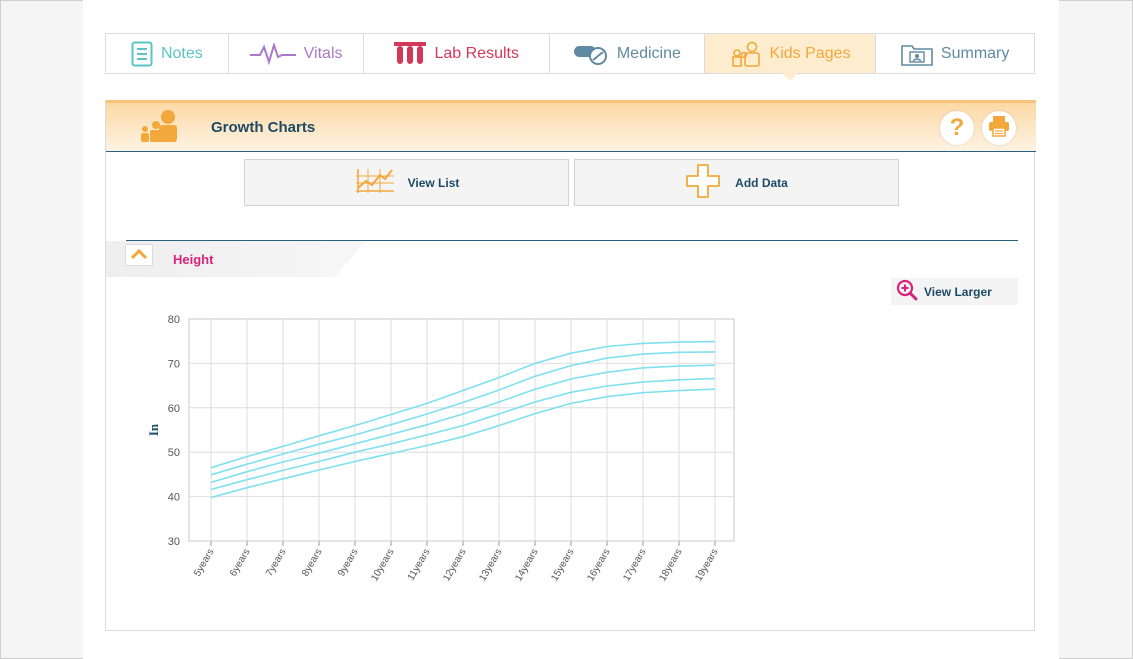 This screenshot has height=659, width=1133. I want to click on y-tick-label: 80, so click(174, 320).